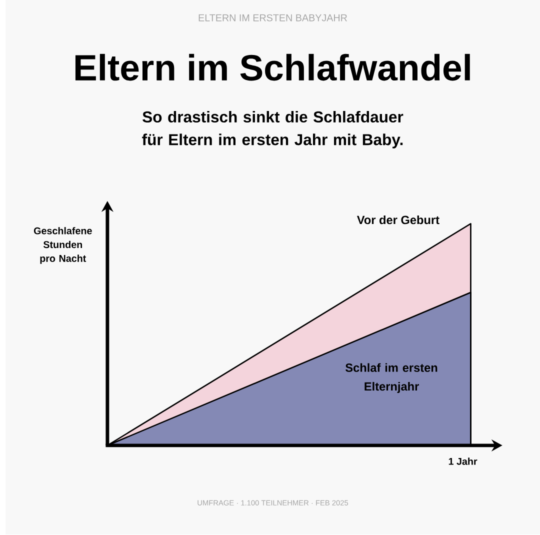  What do you see at coordinates (463, 462) in the screenshot?
I see `x-axis-title: 1 Jahr` at bounding box center [463, 462].